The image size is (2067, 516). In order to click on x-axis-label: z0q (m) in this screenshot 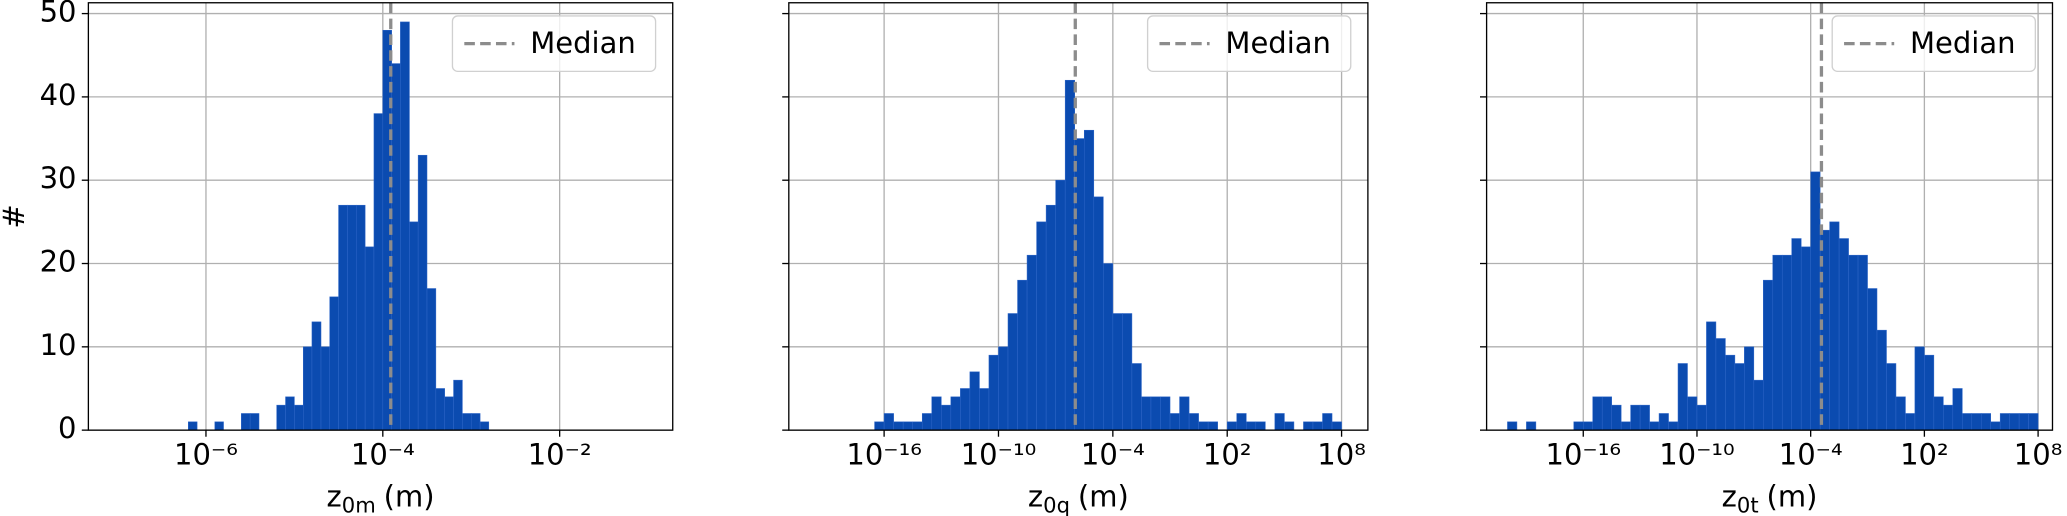, I will do `click(1078, 498)`.